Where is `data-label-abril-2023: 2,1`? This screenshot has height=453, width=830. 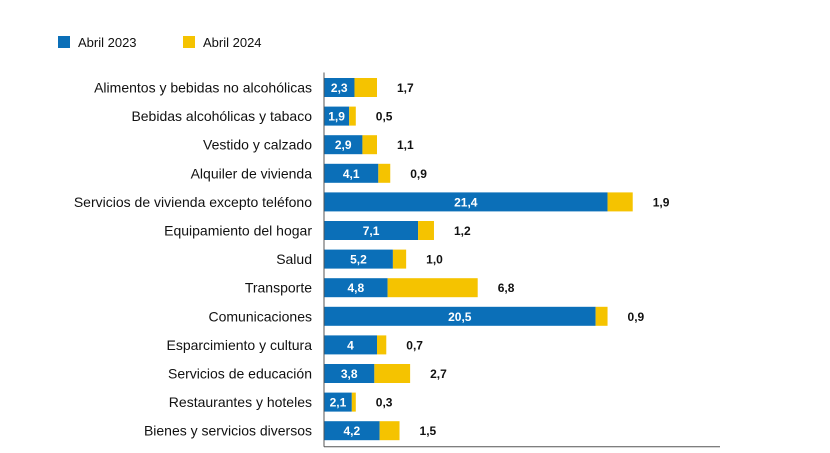 data-label-abril-2023: 2,1 is located at coordinates (338, 403).